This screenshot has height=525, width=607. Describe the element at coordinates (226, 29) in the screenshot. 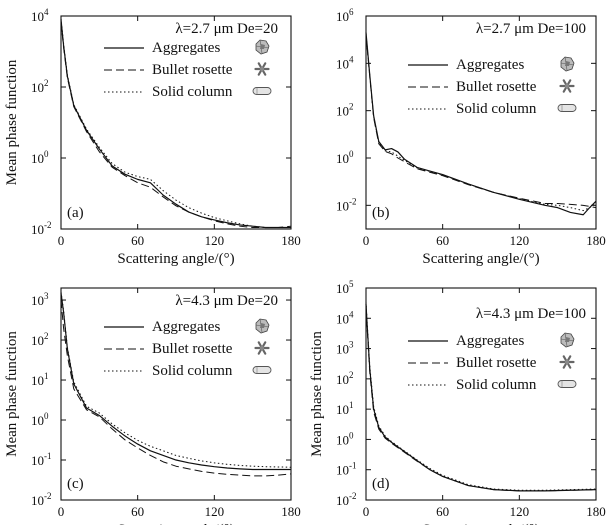

I see `chart-title: λ=2.7 μm De=20` at that location.